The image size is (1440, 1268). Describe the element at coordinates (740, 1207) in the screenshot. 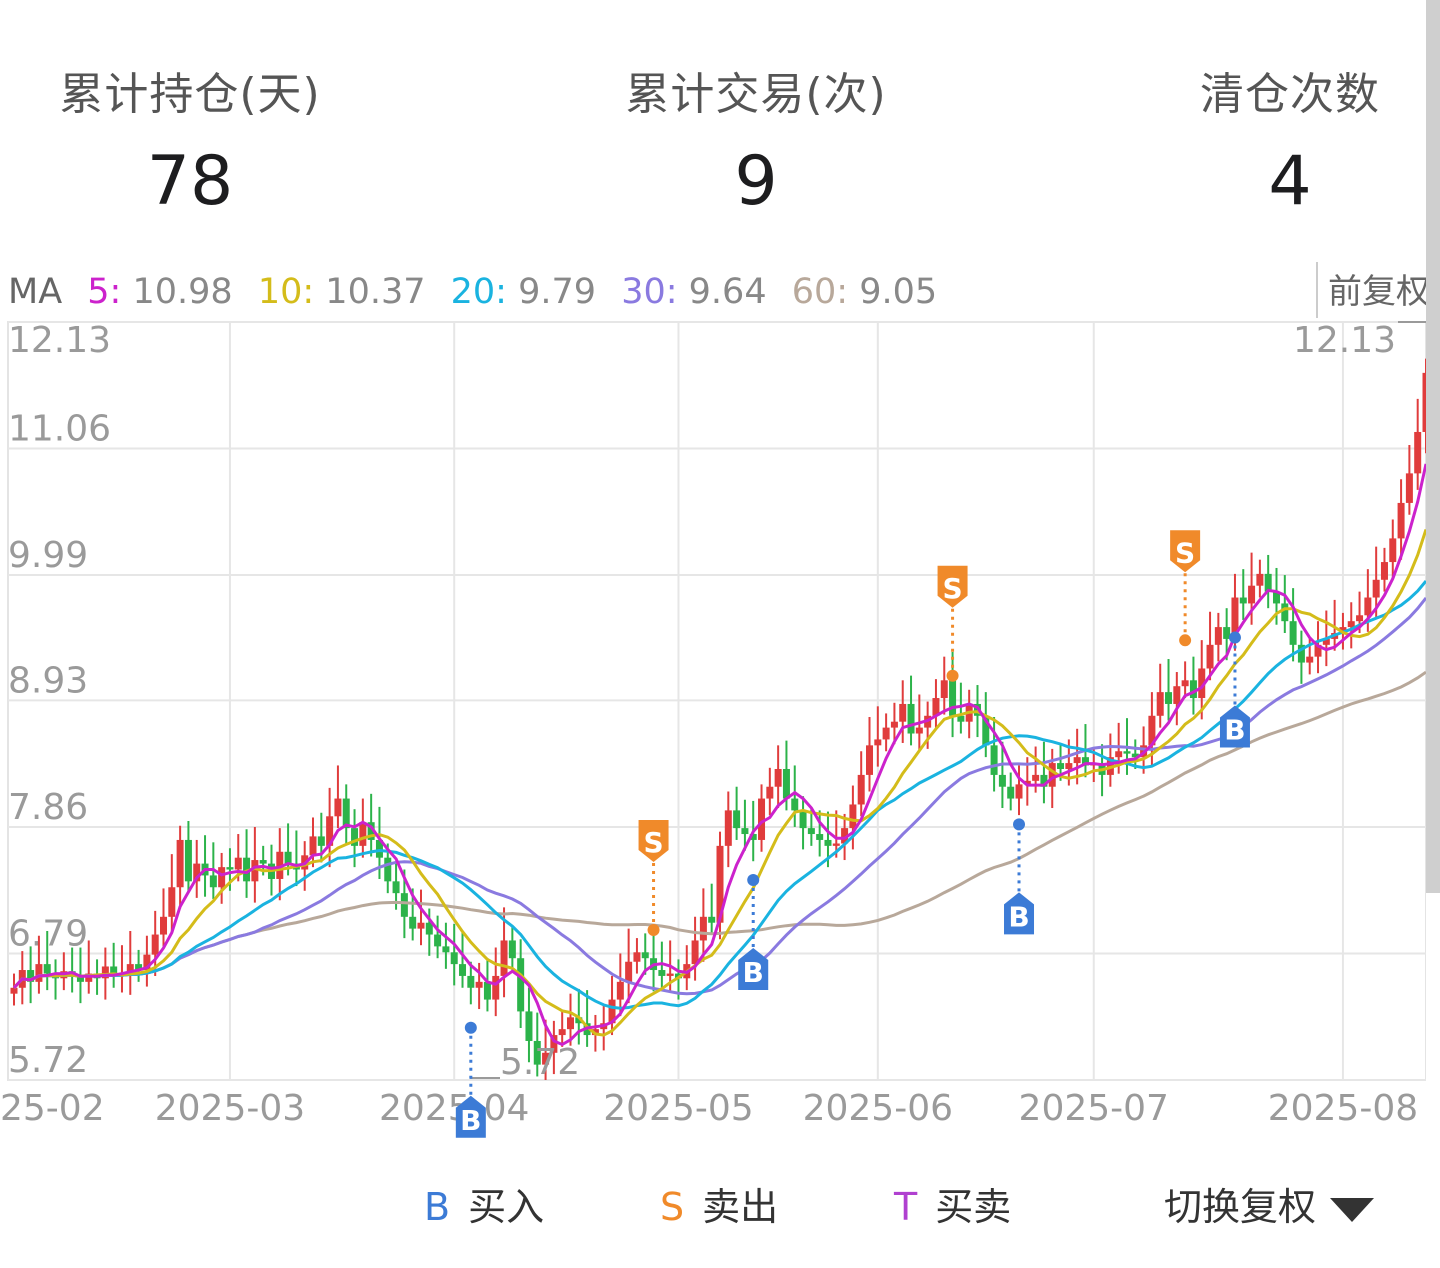

I see `legend-text: 卖出` at that location.